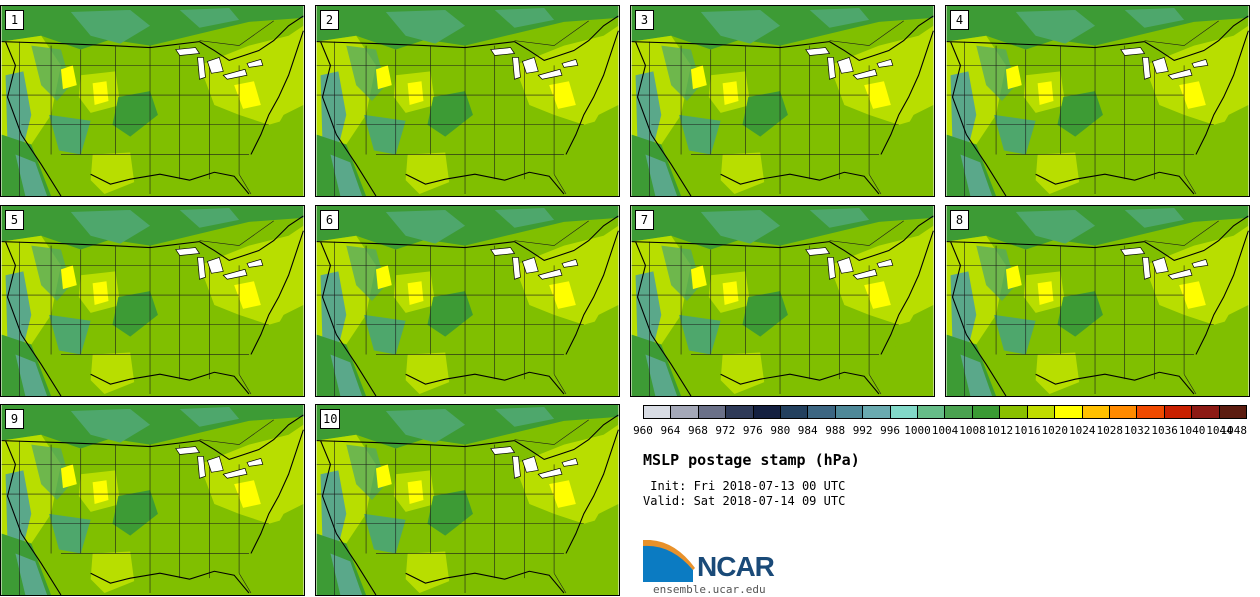 This screenshot has width=1260, height=597. Describe the element at coordinates (643, 430) in the screenshot. I see `colorbar-tick-label: 960` at that location.